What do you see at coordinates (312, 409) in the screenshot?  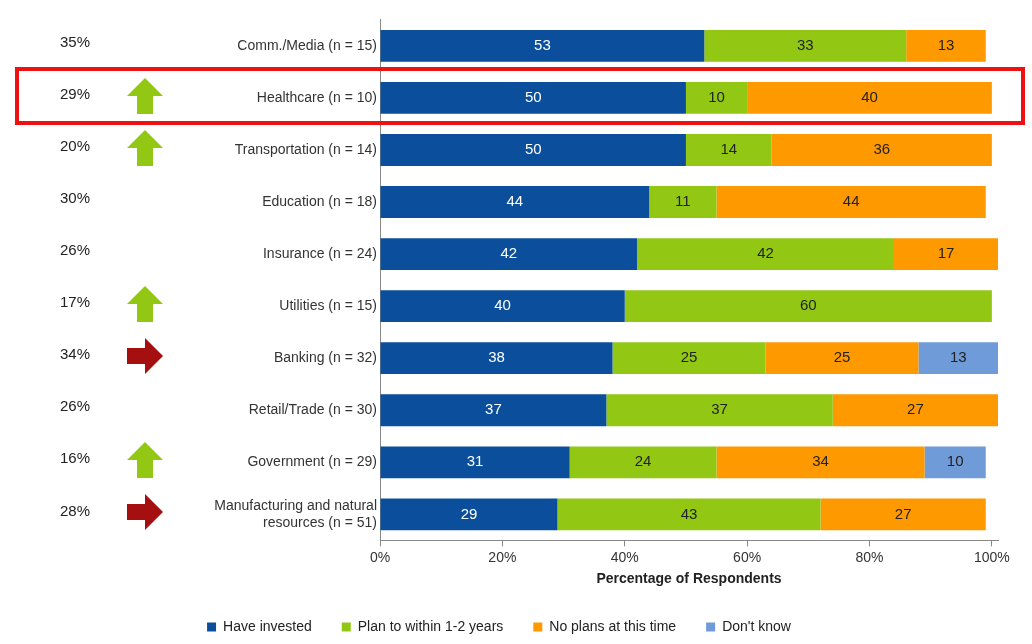 I see `y-tick-label: Retail/Trade (n = 30)` at bounding box center [312, 409].